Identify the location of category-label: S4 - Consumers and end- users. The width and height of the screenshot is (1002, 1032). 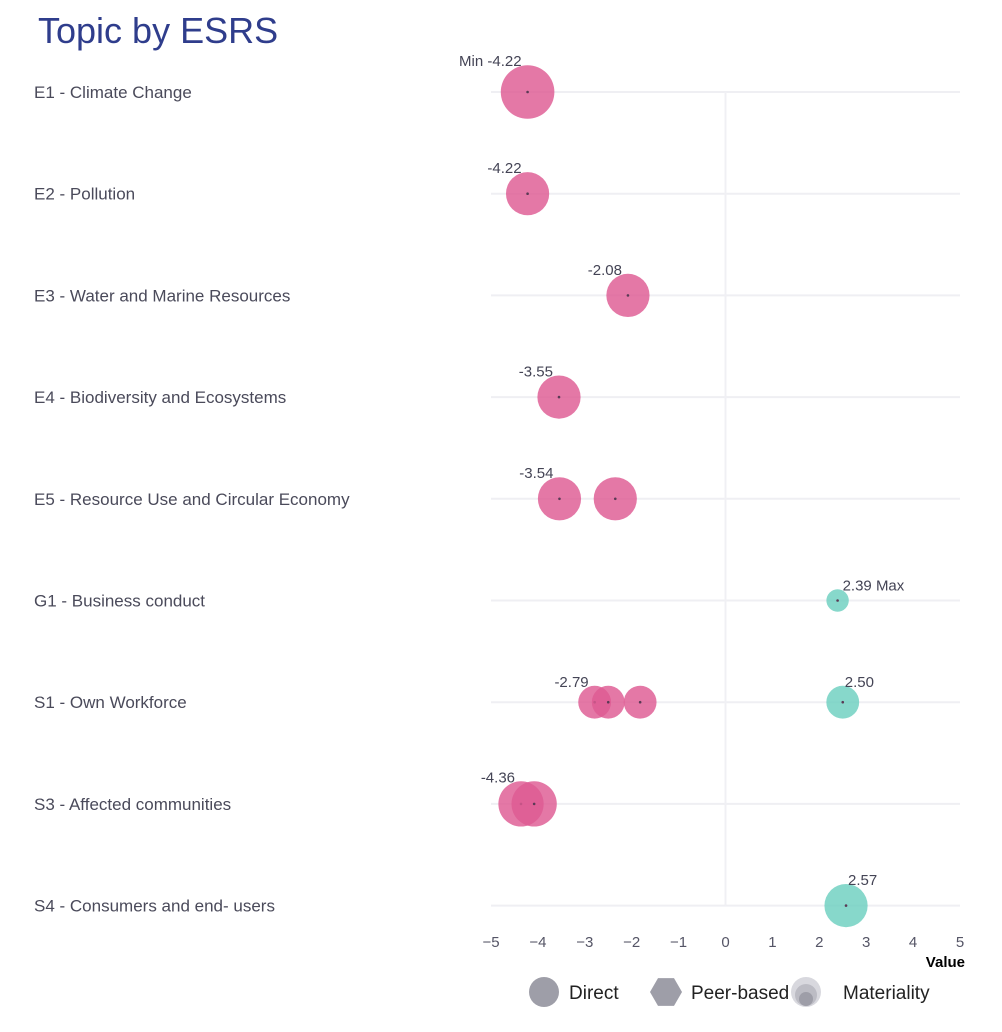
(154, 906).